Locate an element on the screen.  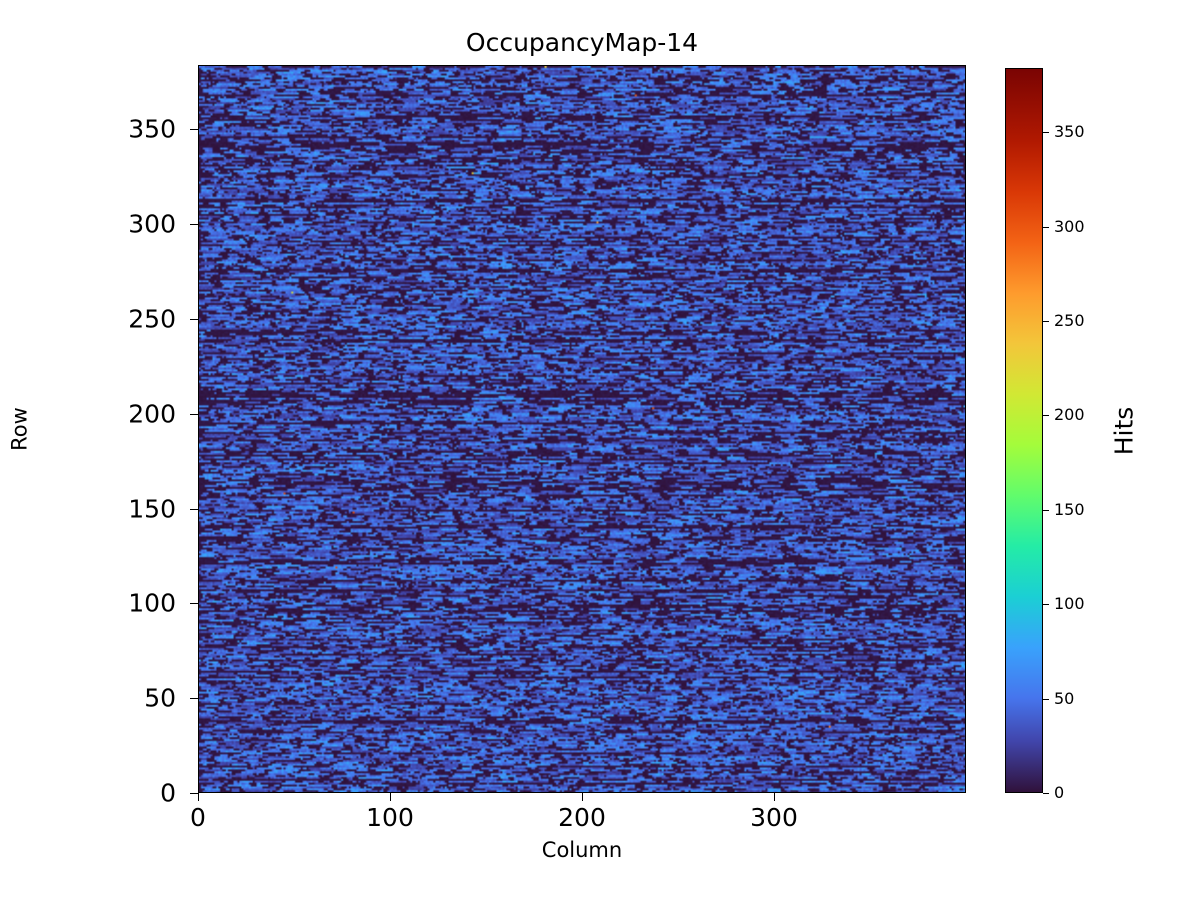
x-tick-label: 300 is located at coordinates (774, 817).